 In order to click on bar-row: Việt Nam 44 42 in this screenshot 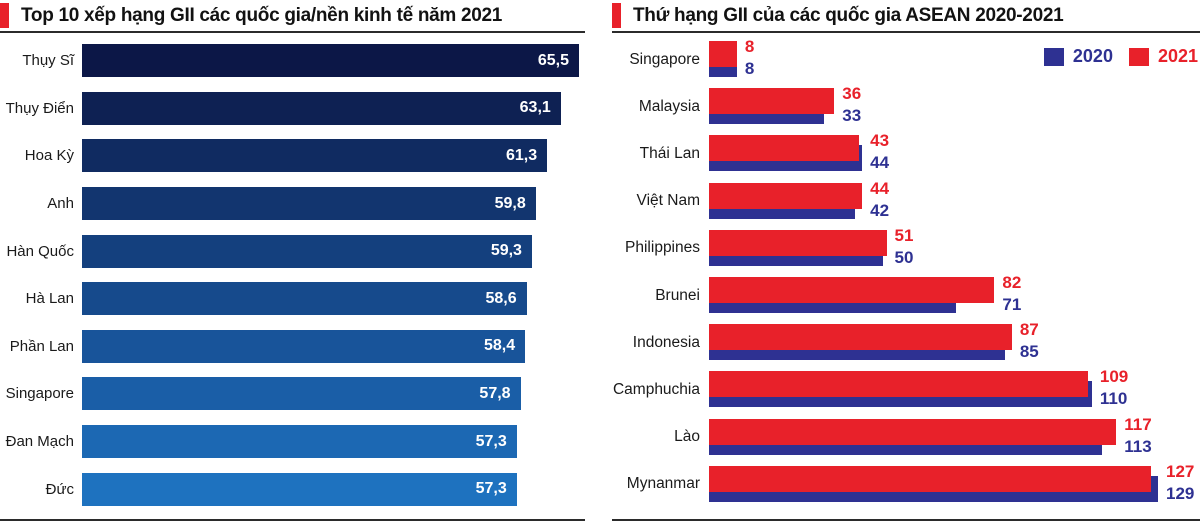, I will do `click(906, 201)`.